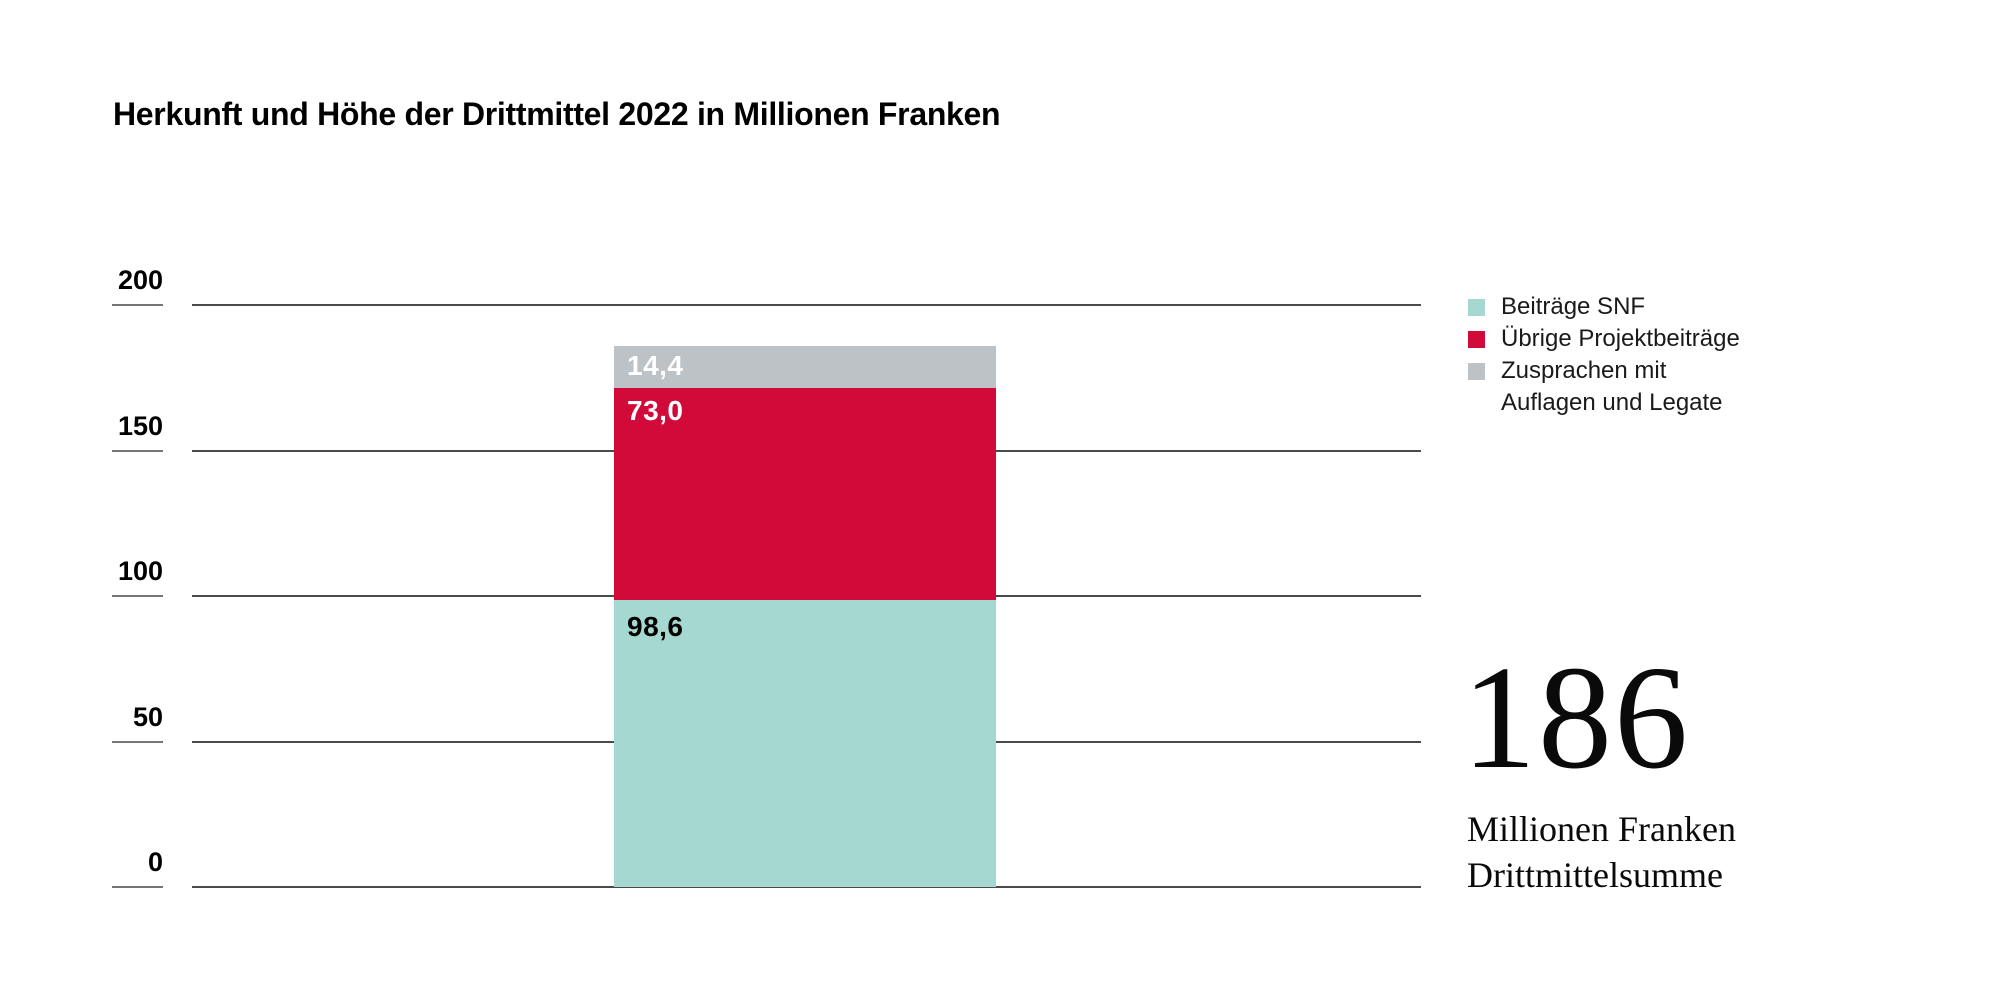  I want to click on legend-item-zusprachen-mit: Zusprachen mit Auflagen und Legate, so click(1604, 387).